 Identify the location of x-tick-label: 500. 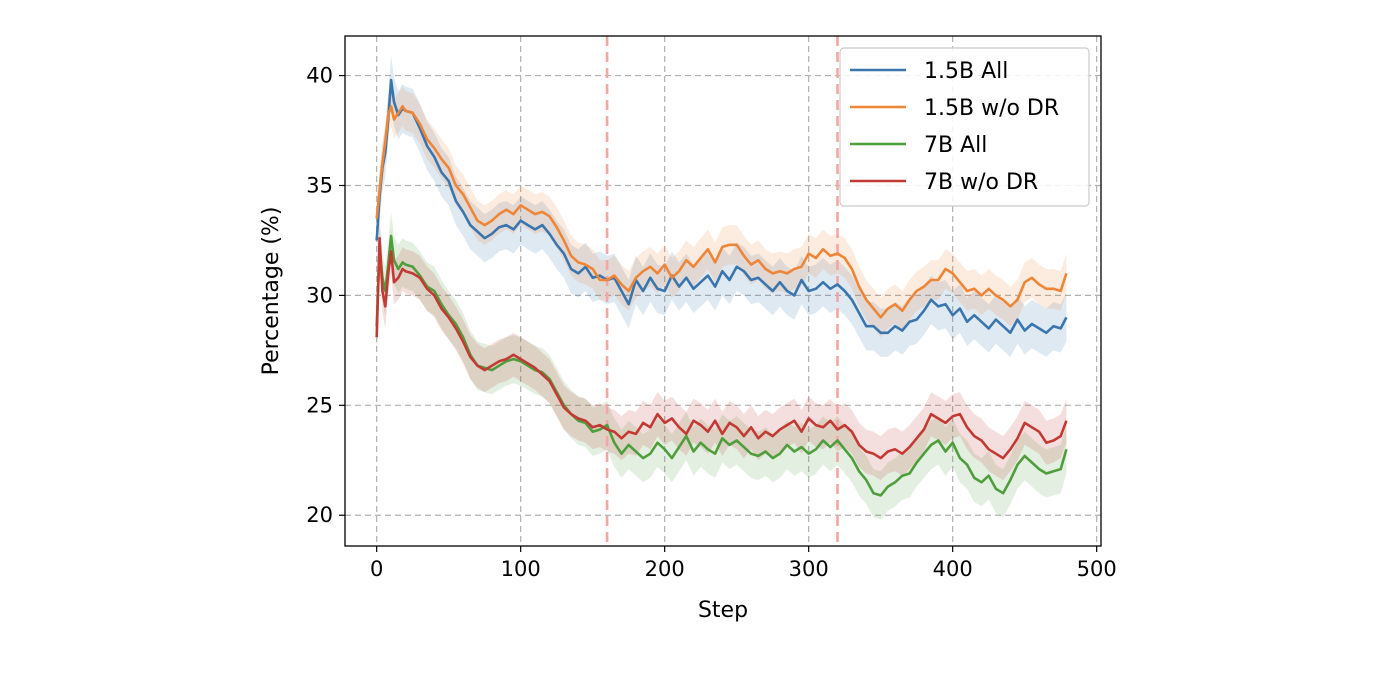
(1097, 569).